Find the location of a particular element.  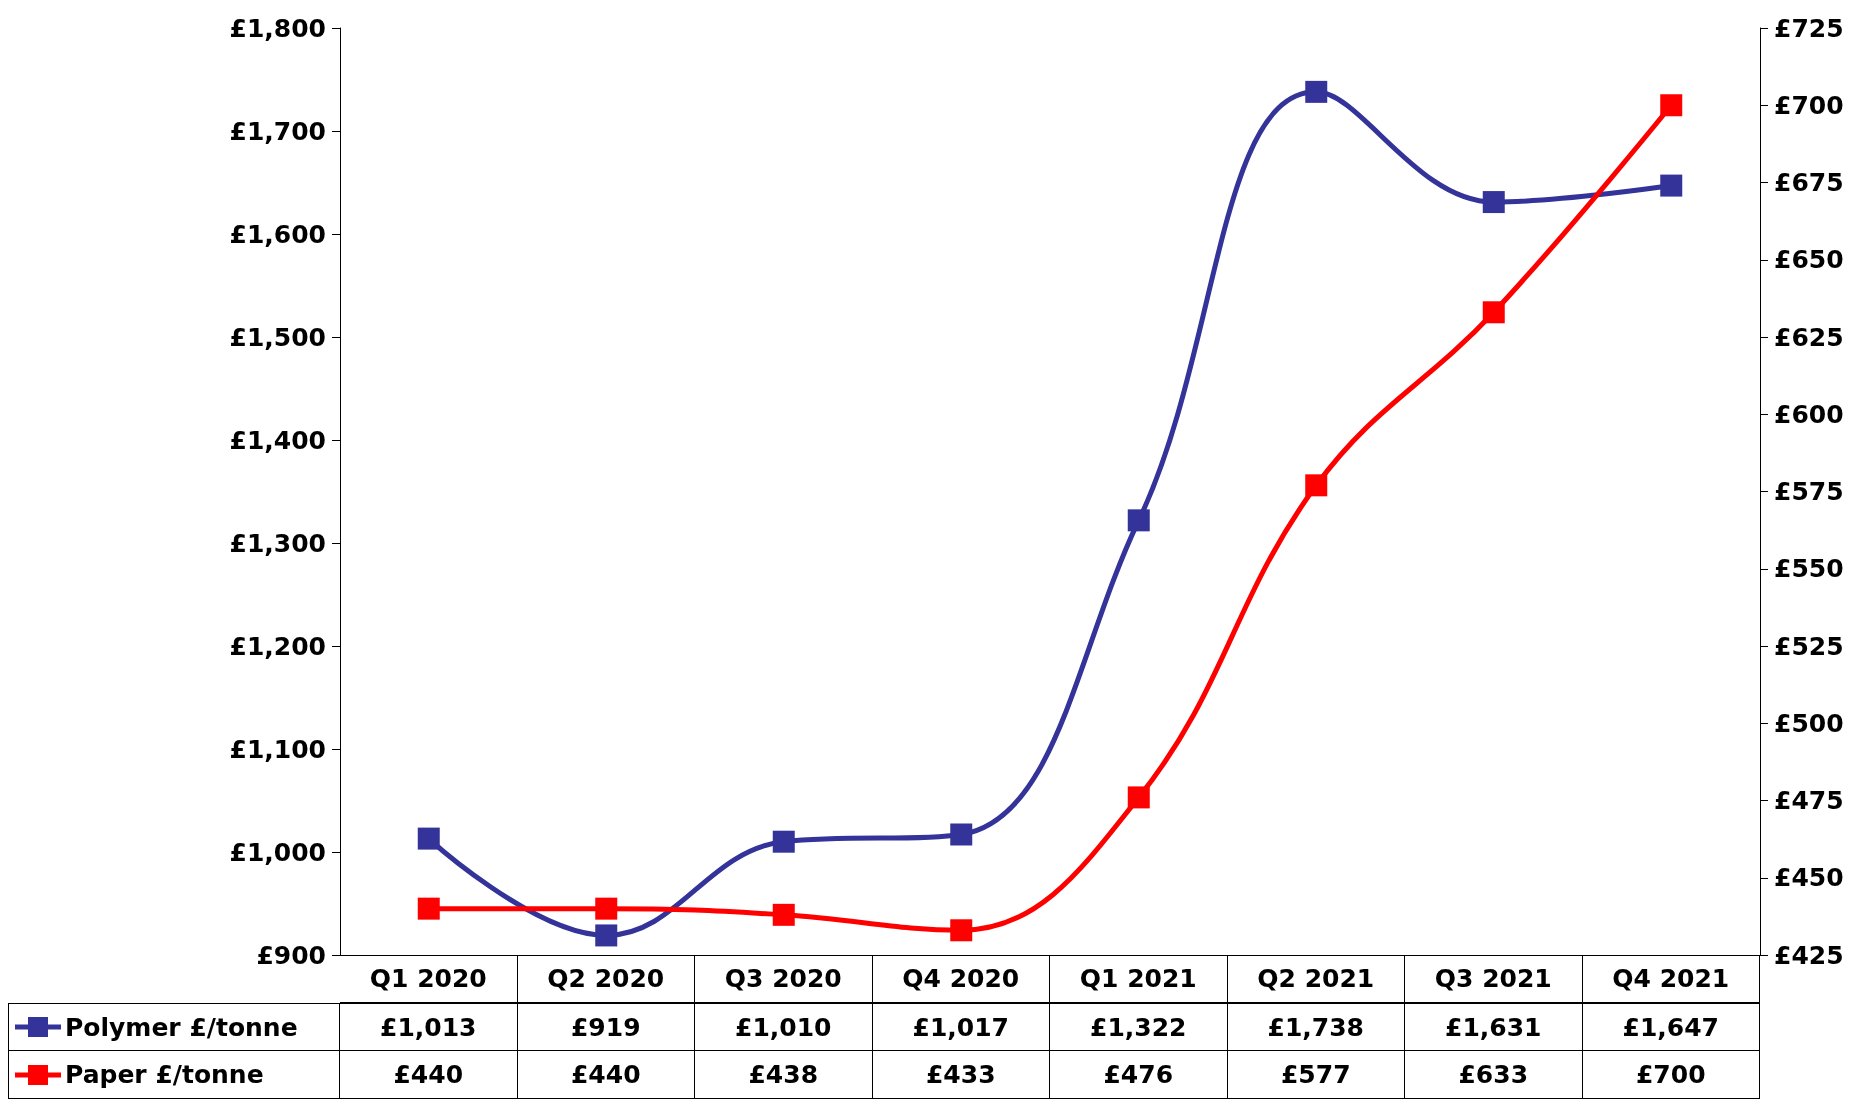

data-label: £1,322 is located at coordinates (1139, 1027).